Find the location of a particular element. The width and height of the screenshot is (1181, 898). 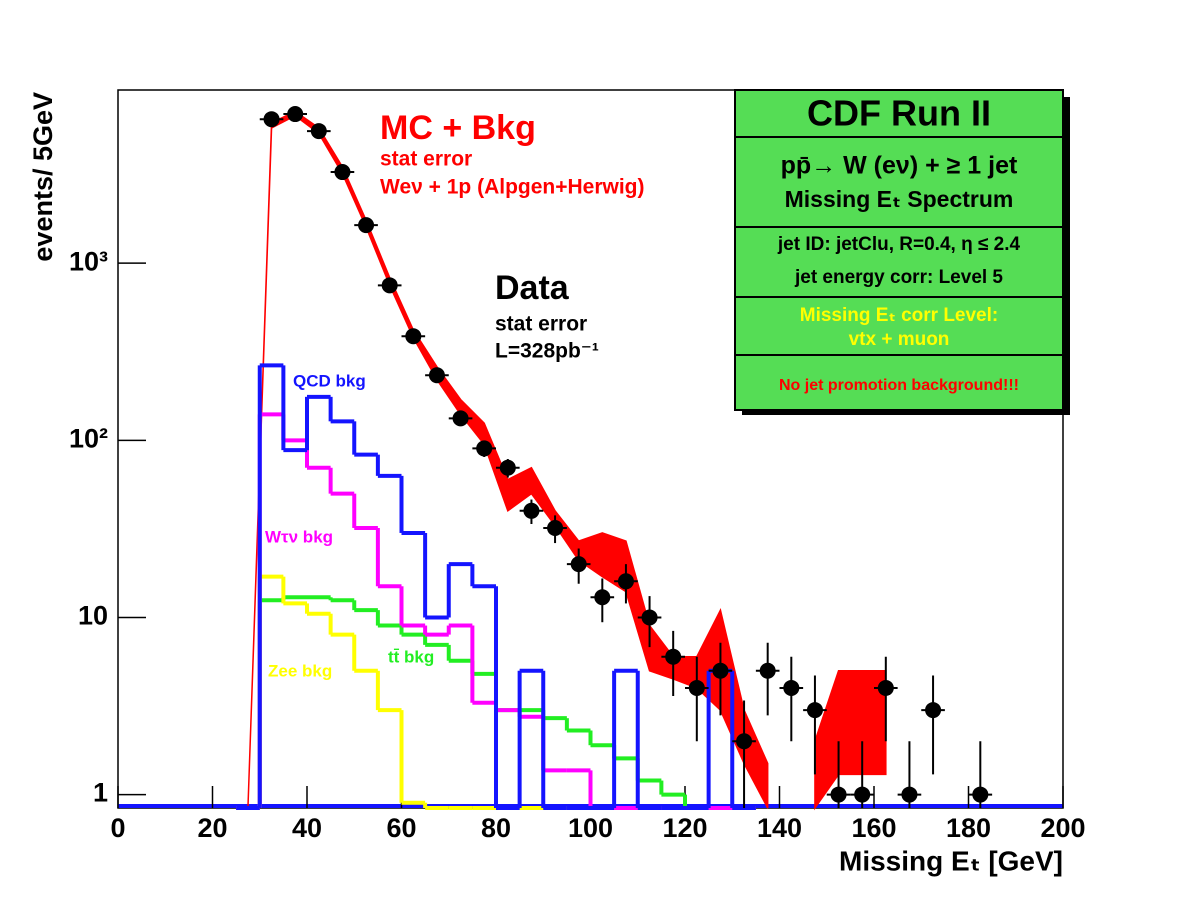

box-line: No jet promotion background!!! is located at coordinates (899, 385).